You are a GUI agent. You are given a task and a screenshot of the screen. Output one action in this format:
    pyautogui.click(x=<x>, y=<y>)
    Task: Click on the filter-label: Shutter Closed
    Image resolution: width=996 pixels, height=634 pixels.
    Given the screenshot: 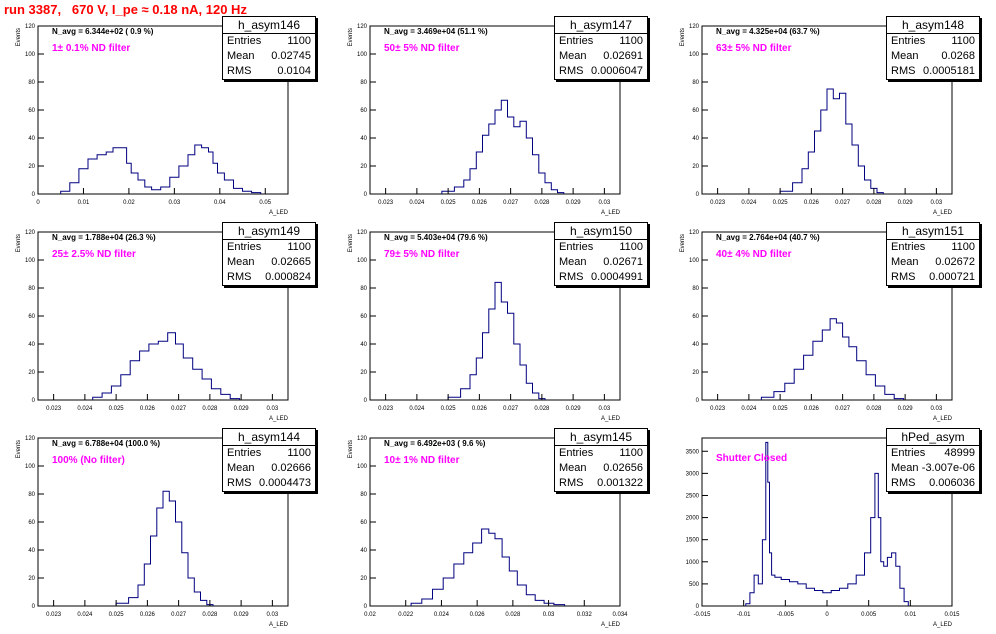 What is the action you would take?
    pyautogui.click(x=752, y=458)
    